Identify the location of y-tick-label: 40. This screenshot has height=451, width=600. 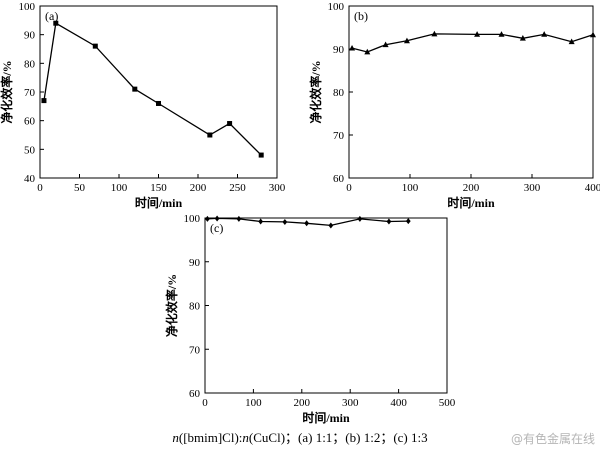
(30, 179).